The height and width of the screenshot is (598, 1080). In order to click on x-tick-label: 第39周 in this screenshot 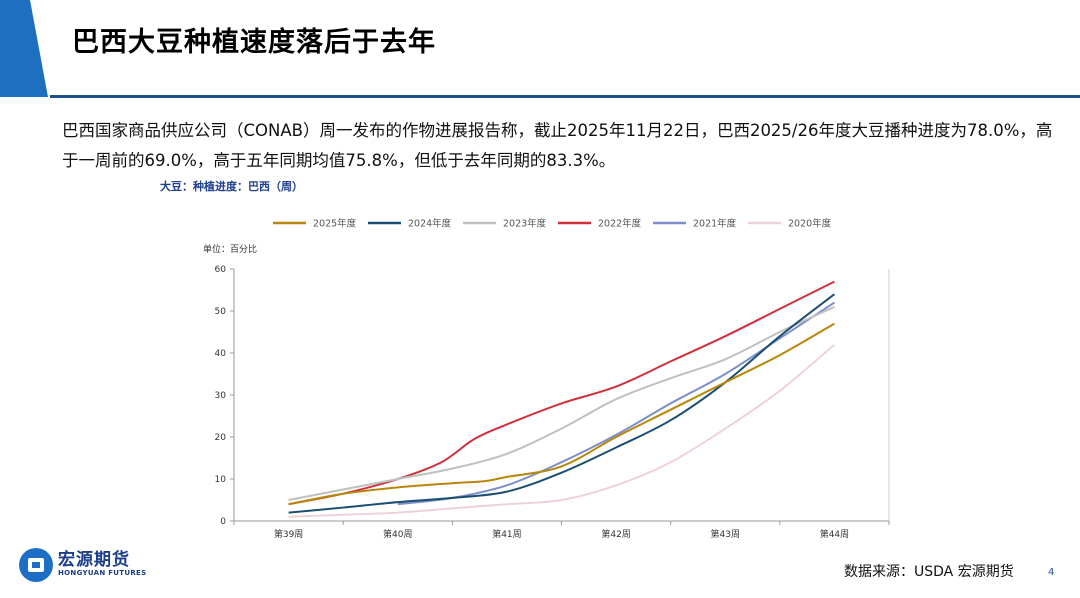, I will do `click(288, 534)`.